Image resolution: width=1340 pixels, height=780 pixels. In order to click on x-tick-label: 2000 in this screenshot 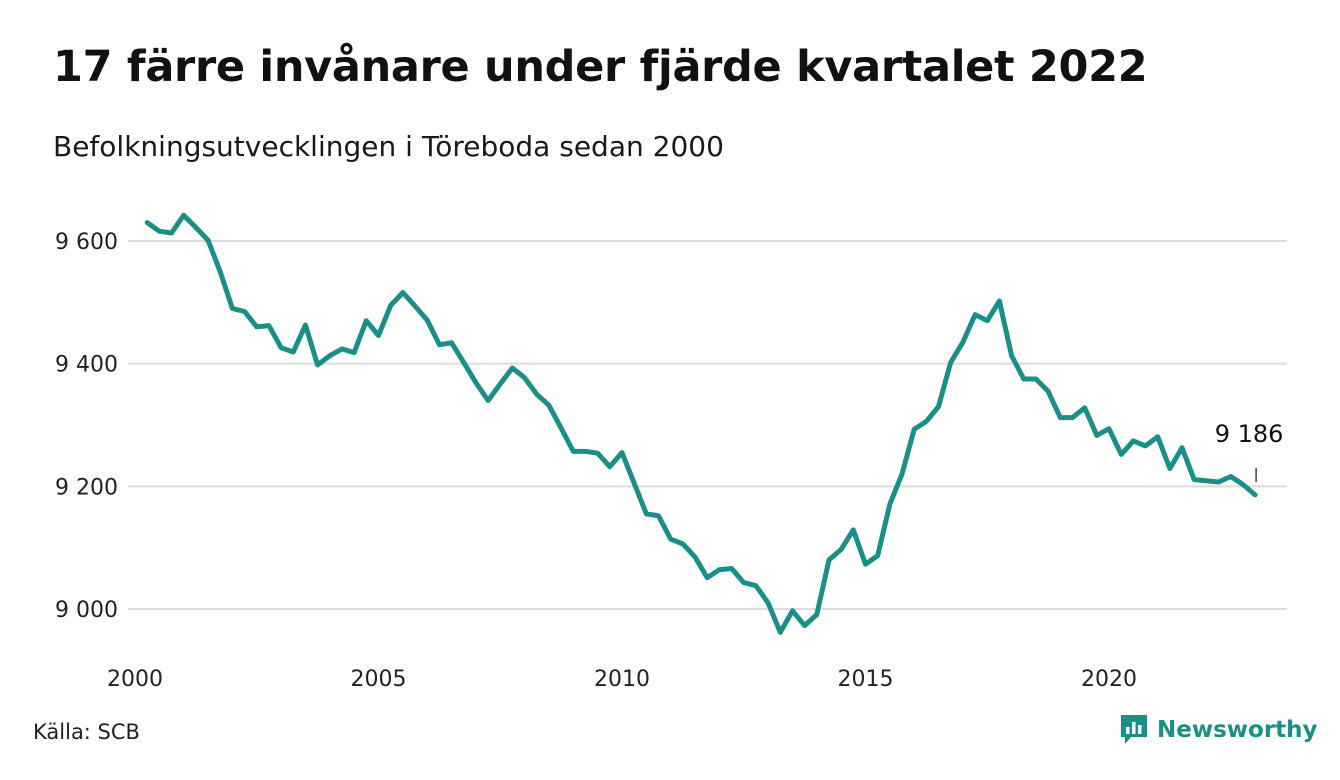, I will do `click(135, 679)`.